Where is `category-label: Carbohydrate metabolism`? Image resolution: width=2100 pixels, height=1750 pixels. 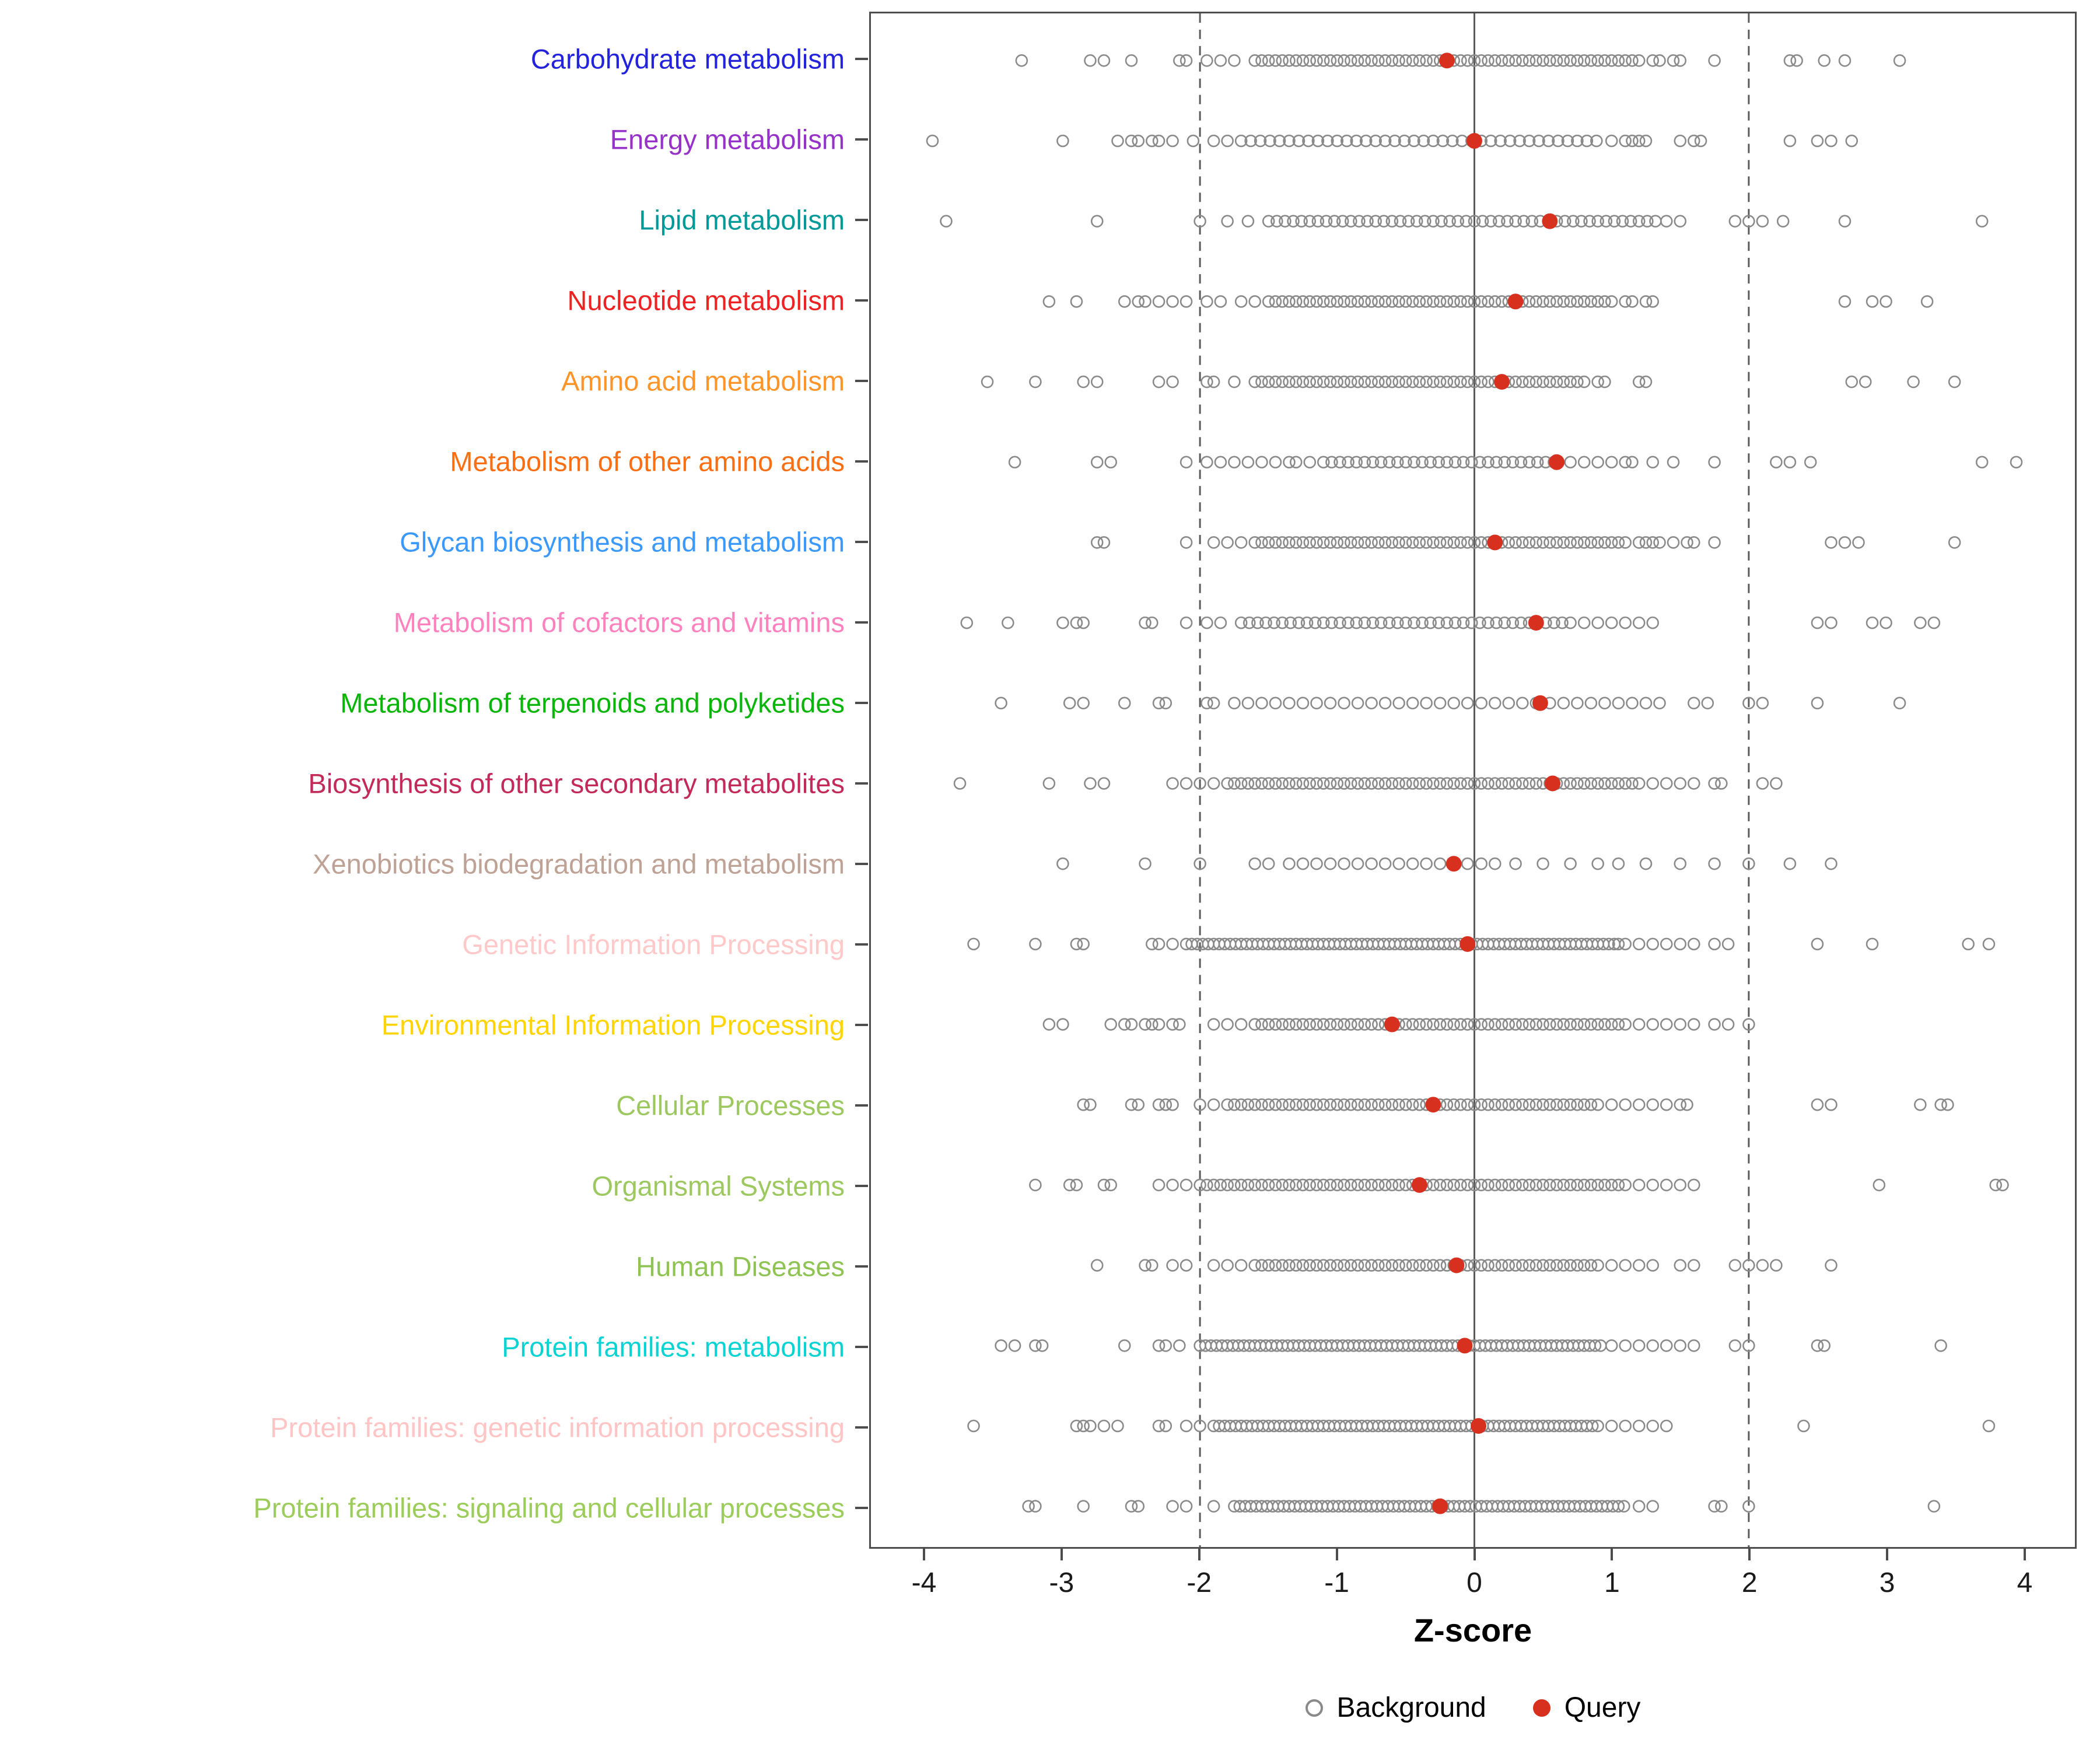 category-label: Carbohydrate metabolism is located at coordinates (687, 59).